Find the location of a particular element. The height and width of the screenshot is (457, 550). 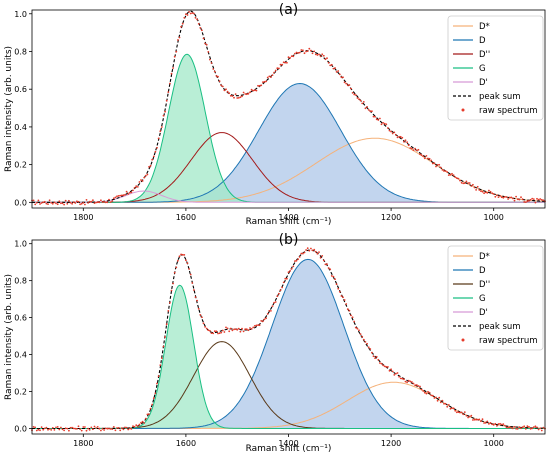

y-tick-label: 0.4 is located at coordinates (20, 127).